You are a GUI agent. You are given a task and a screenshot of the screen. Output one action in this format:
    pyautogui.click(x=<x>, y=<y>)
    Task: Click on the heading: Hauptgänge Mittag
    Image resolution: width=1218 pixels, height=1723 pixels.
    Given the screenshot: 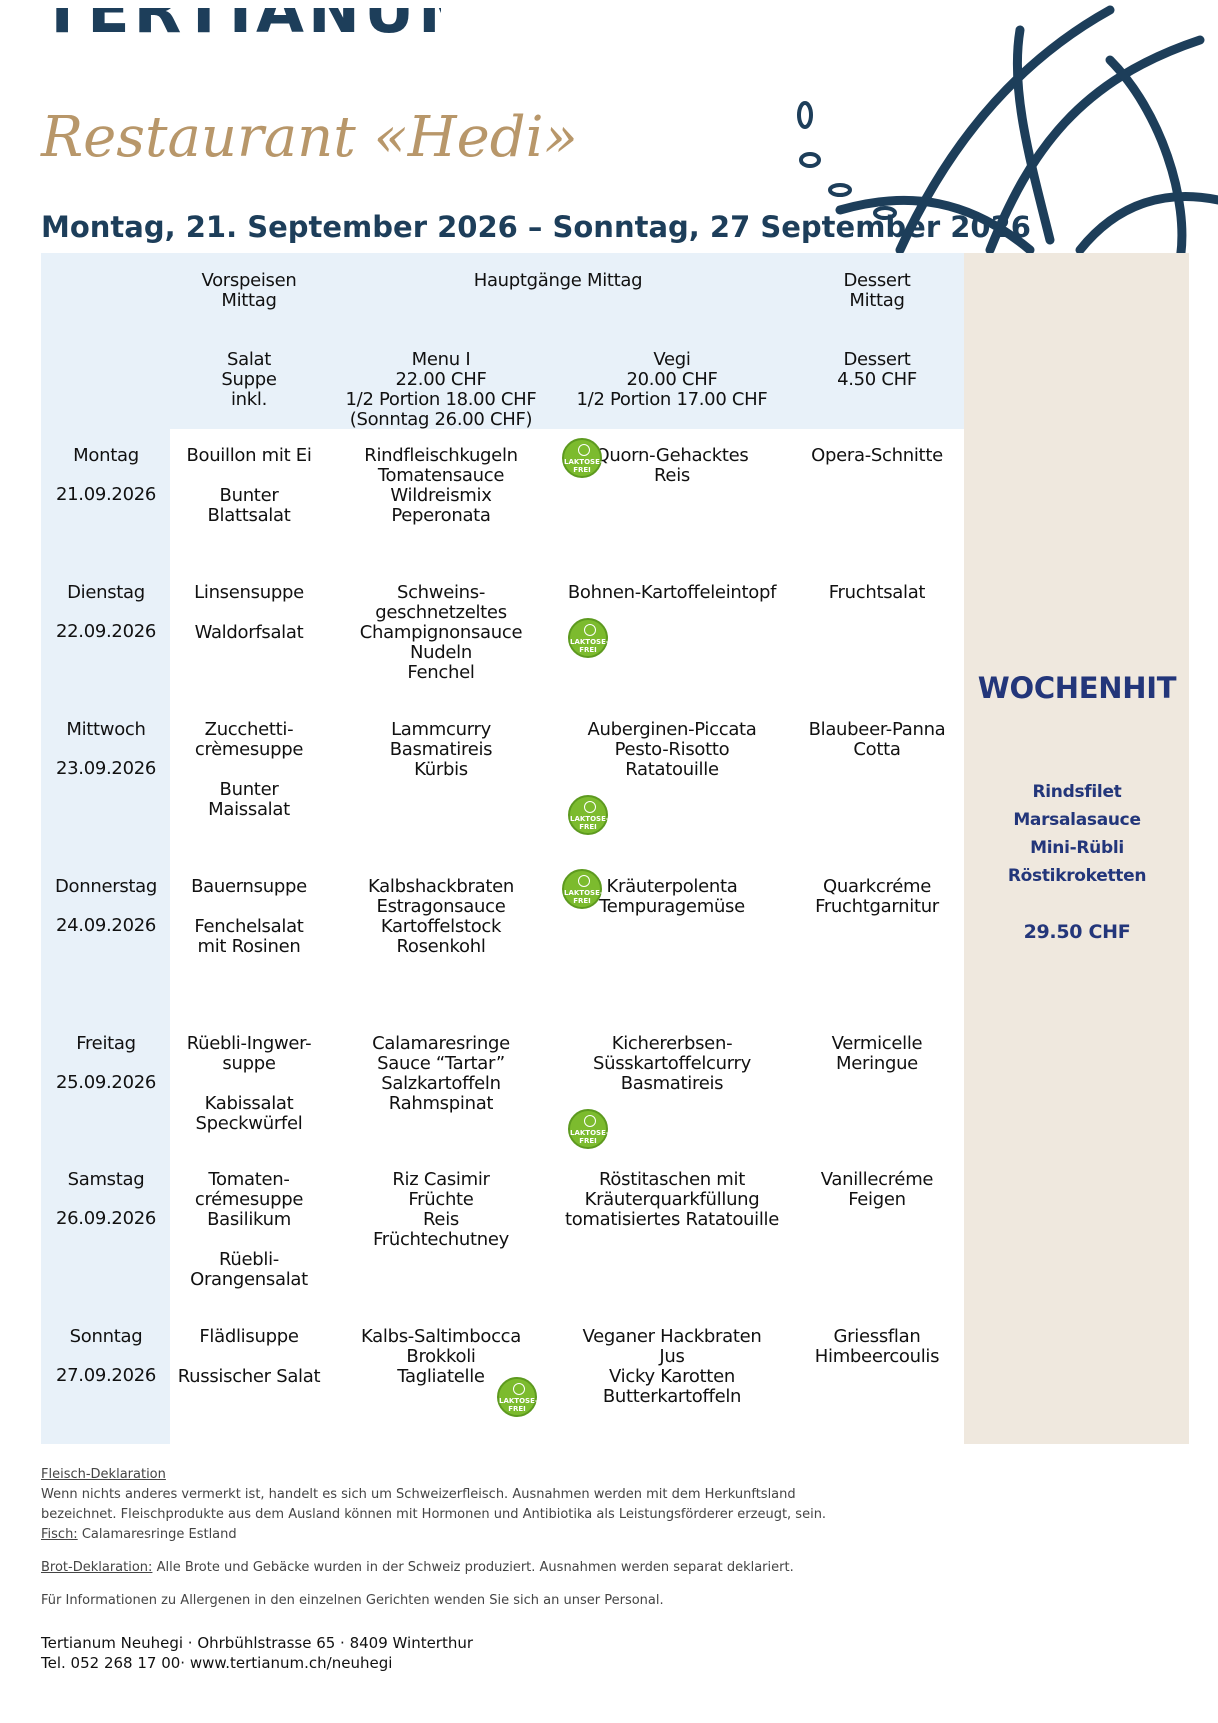 What is the action you would take?
    pyautogui.click(x=558, y=280)
    